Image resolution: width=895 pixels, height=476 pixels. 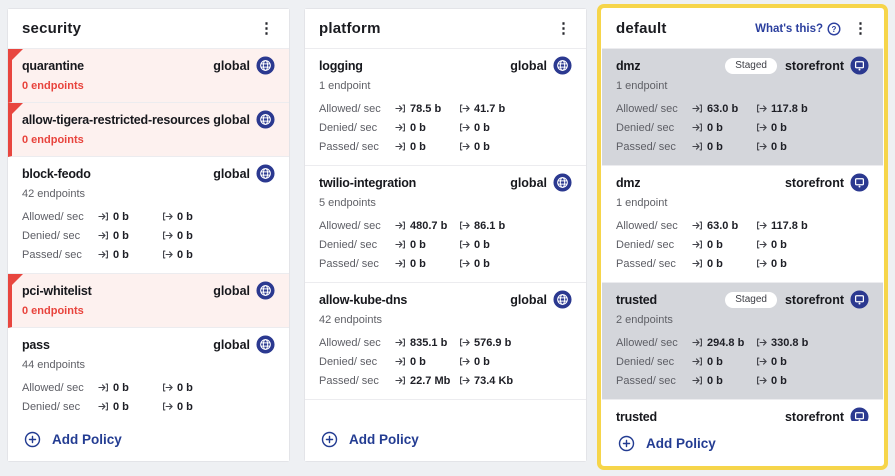 I want to click on policy-title-row: block-feodo global, so click(x=148, y=173).